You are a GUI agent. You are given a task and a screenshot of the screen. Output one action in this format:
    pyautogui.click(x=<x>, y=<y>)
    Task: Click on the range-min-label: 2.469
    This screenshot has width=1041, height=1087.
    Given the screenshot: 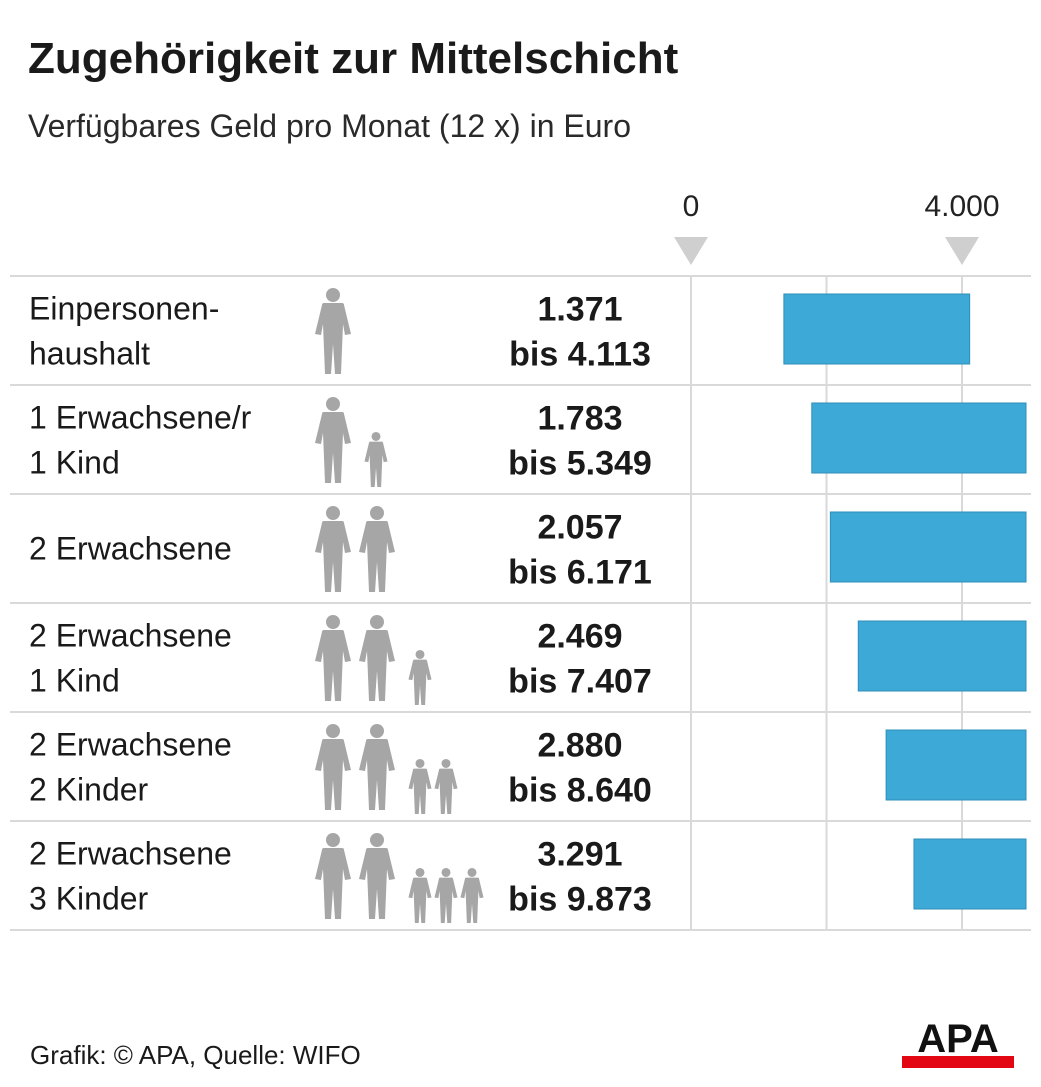 What is the action you would take?
    pyautogui.click(x=579, y=637)
    